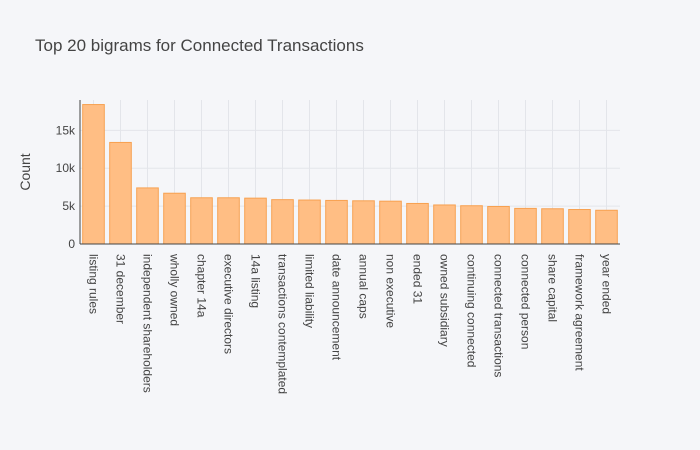 The image size is (700, 450). I want to click on y-tick-labels: 0 5k 10k 15k, so click(66, 187).